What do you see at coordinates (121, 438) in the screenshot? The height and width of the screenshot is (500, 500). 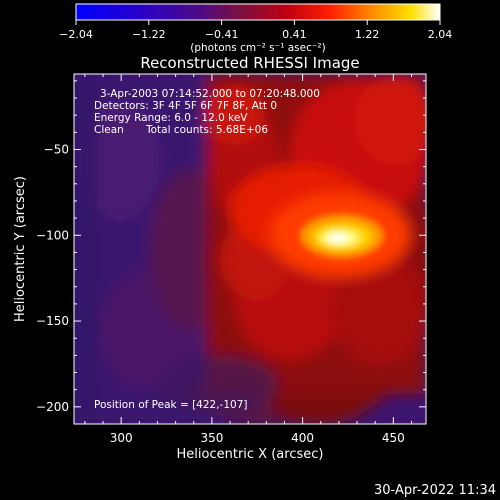 I see `x-tick-label: 300` at bounding box center [121, 438].